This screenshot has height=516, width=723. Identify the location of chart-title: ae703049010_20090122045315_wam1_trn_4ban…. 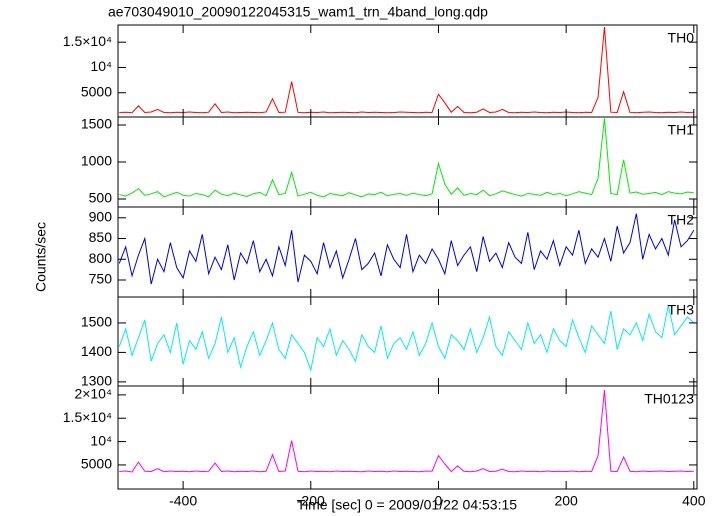
(298, 12).